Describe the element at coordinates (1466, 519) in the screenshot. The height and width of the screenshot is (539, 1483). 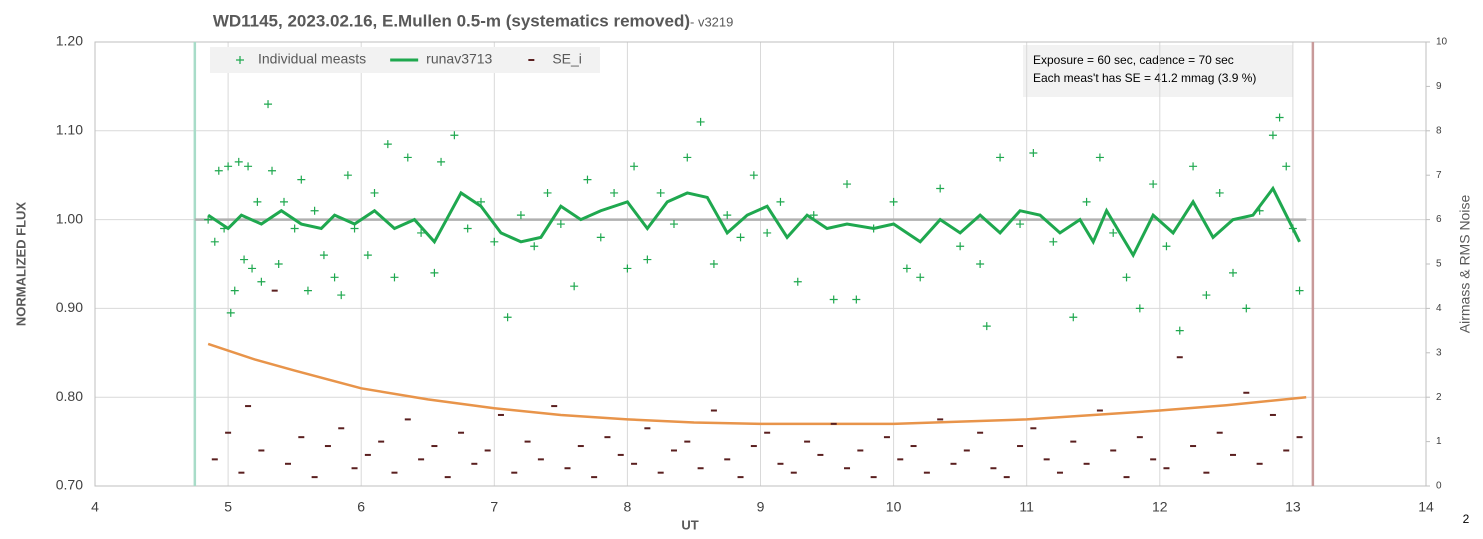
I see `corner-label: 2` at that location.